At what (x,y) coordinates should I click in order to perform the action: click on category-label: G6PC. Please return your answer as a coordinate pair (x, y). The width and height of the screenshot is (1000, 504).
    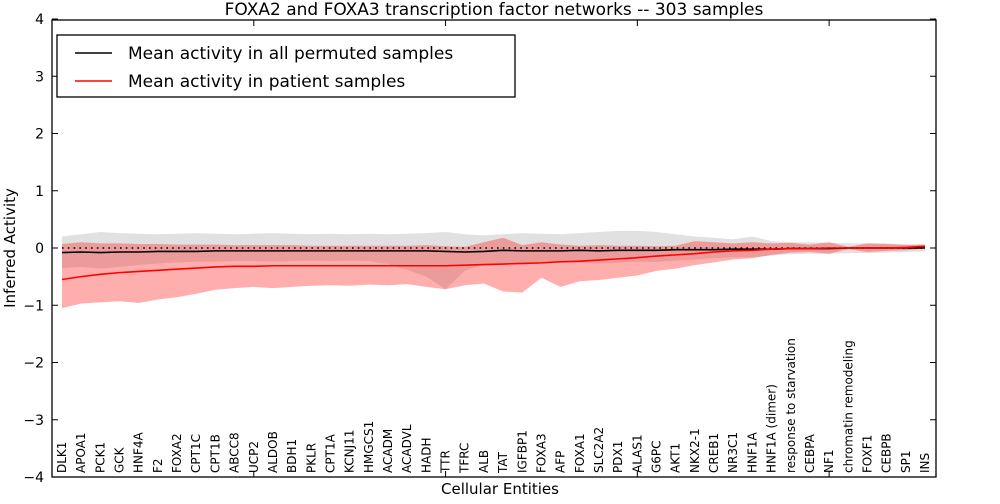
    Looking at the image, I should click on (657, 456).